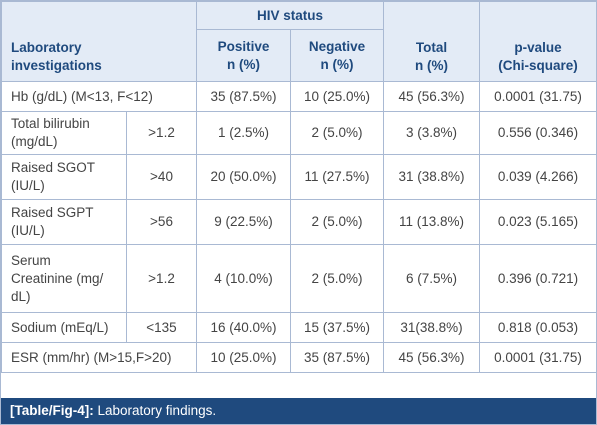  What do you see at coordinates (538, 133) in the screenshot?
I see `cell-pvalue: 0.556 (0.346)` at bounding box center [538, 133].